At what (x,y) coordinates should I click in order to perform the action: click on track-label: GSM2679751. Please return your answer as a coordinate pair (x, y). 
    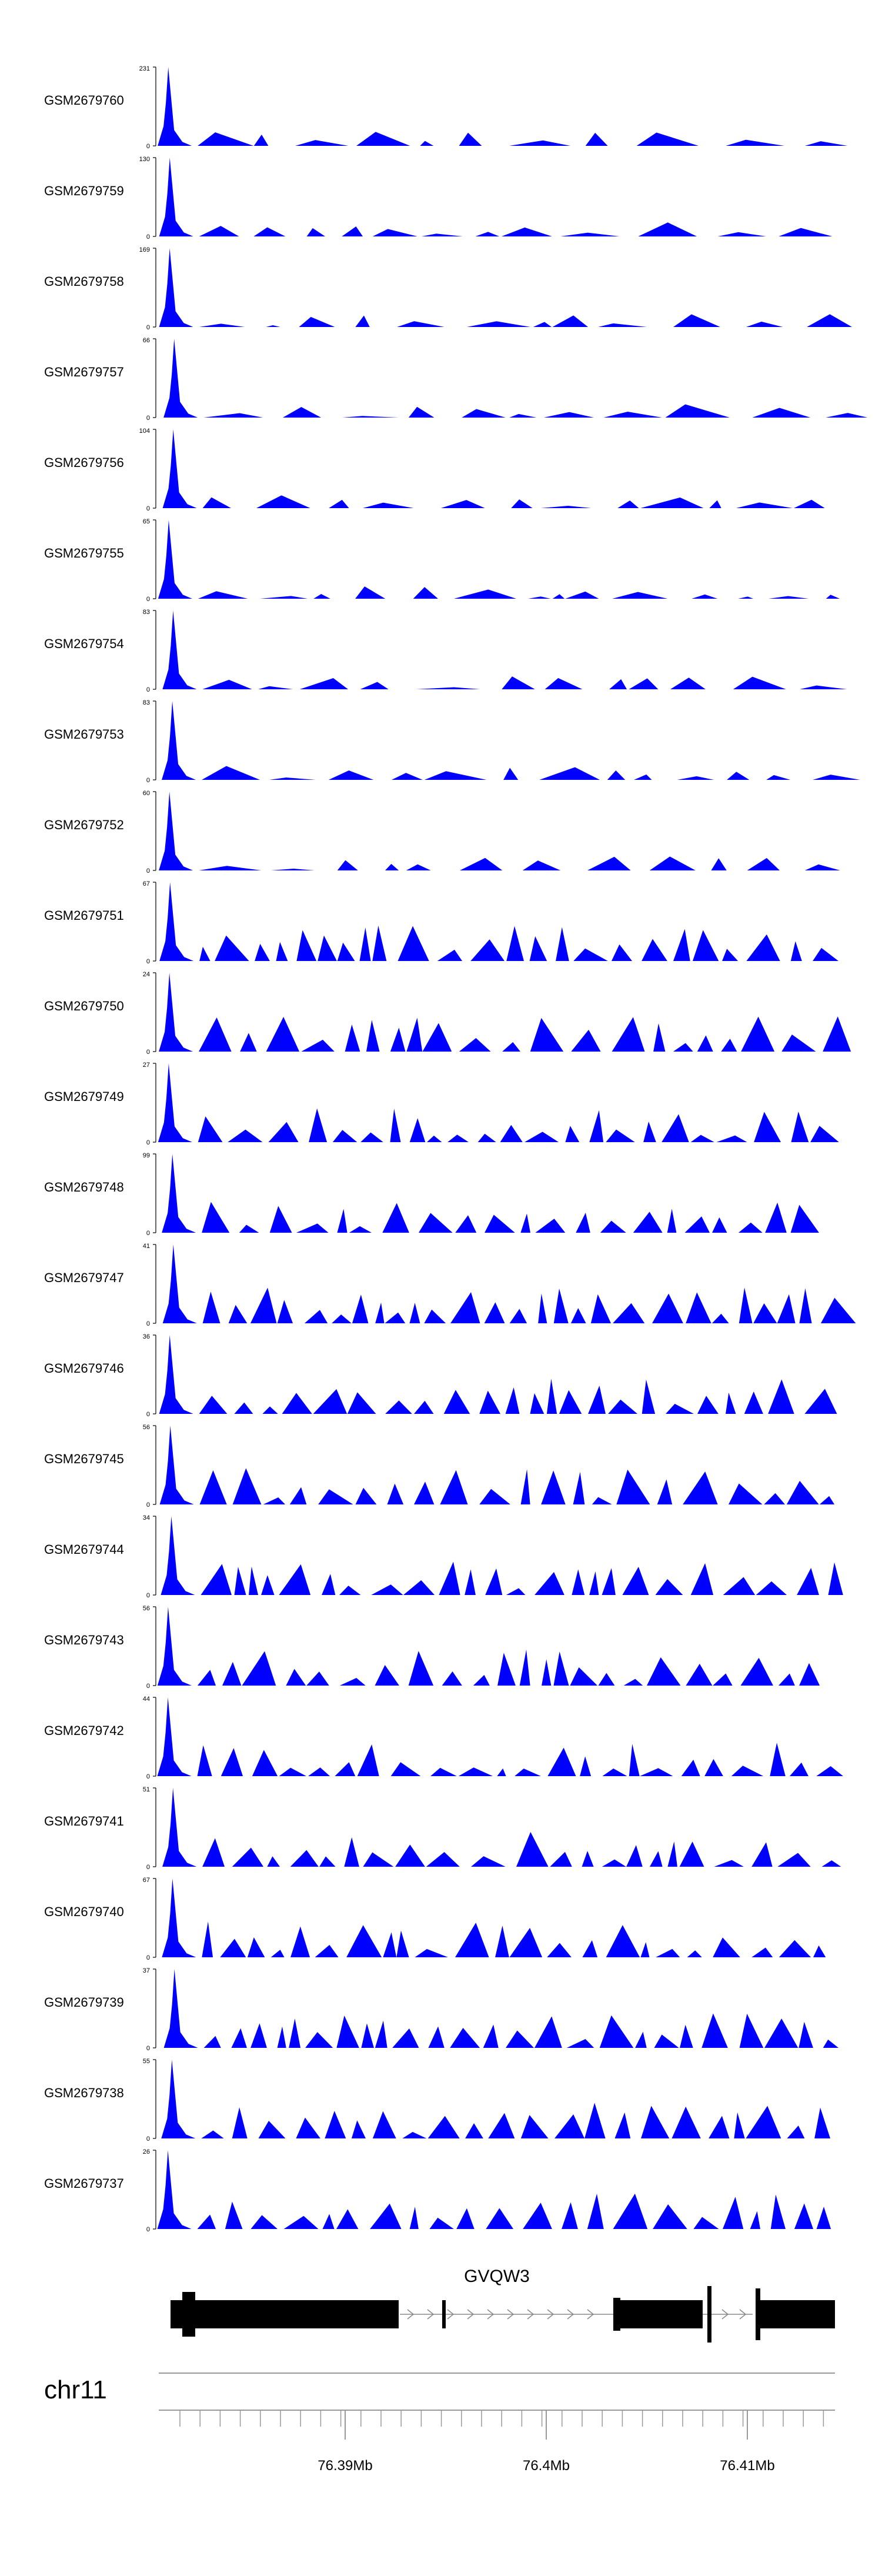
    Looking at the image, I should click on (84, 915).